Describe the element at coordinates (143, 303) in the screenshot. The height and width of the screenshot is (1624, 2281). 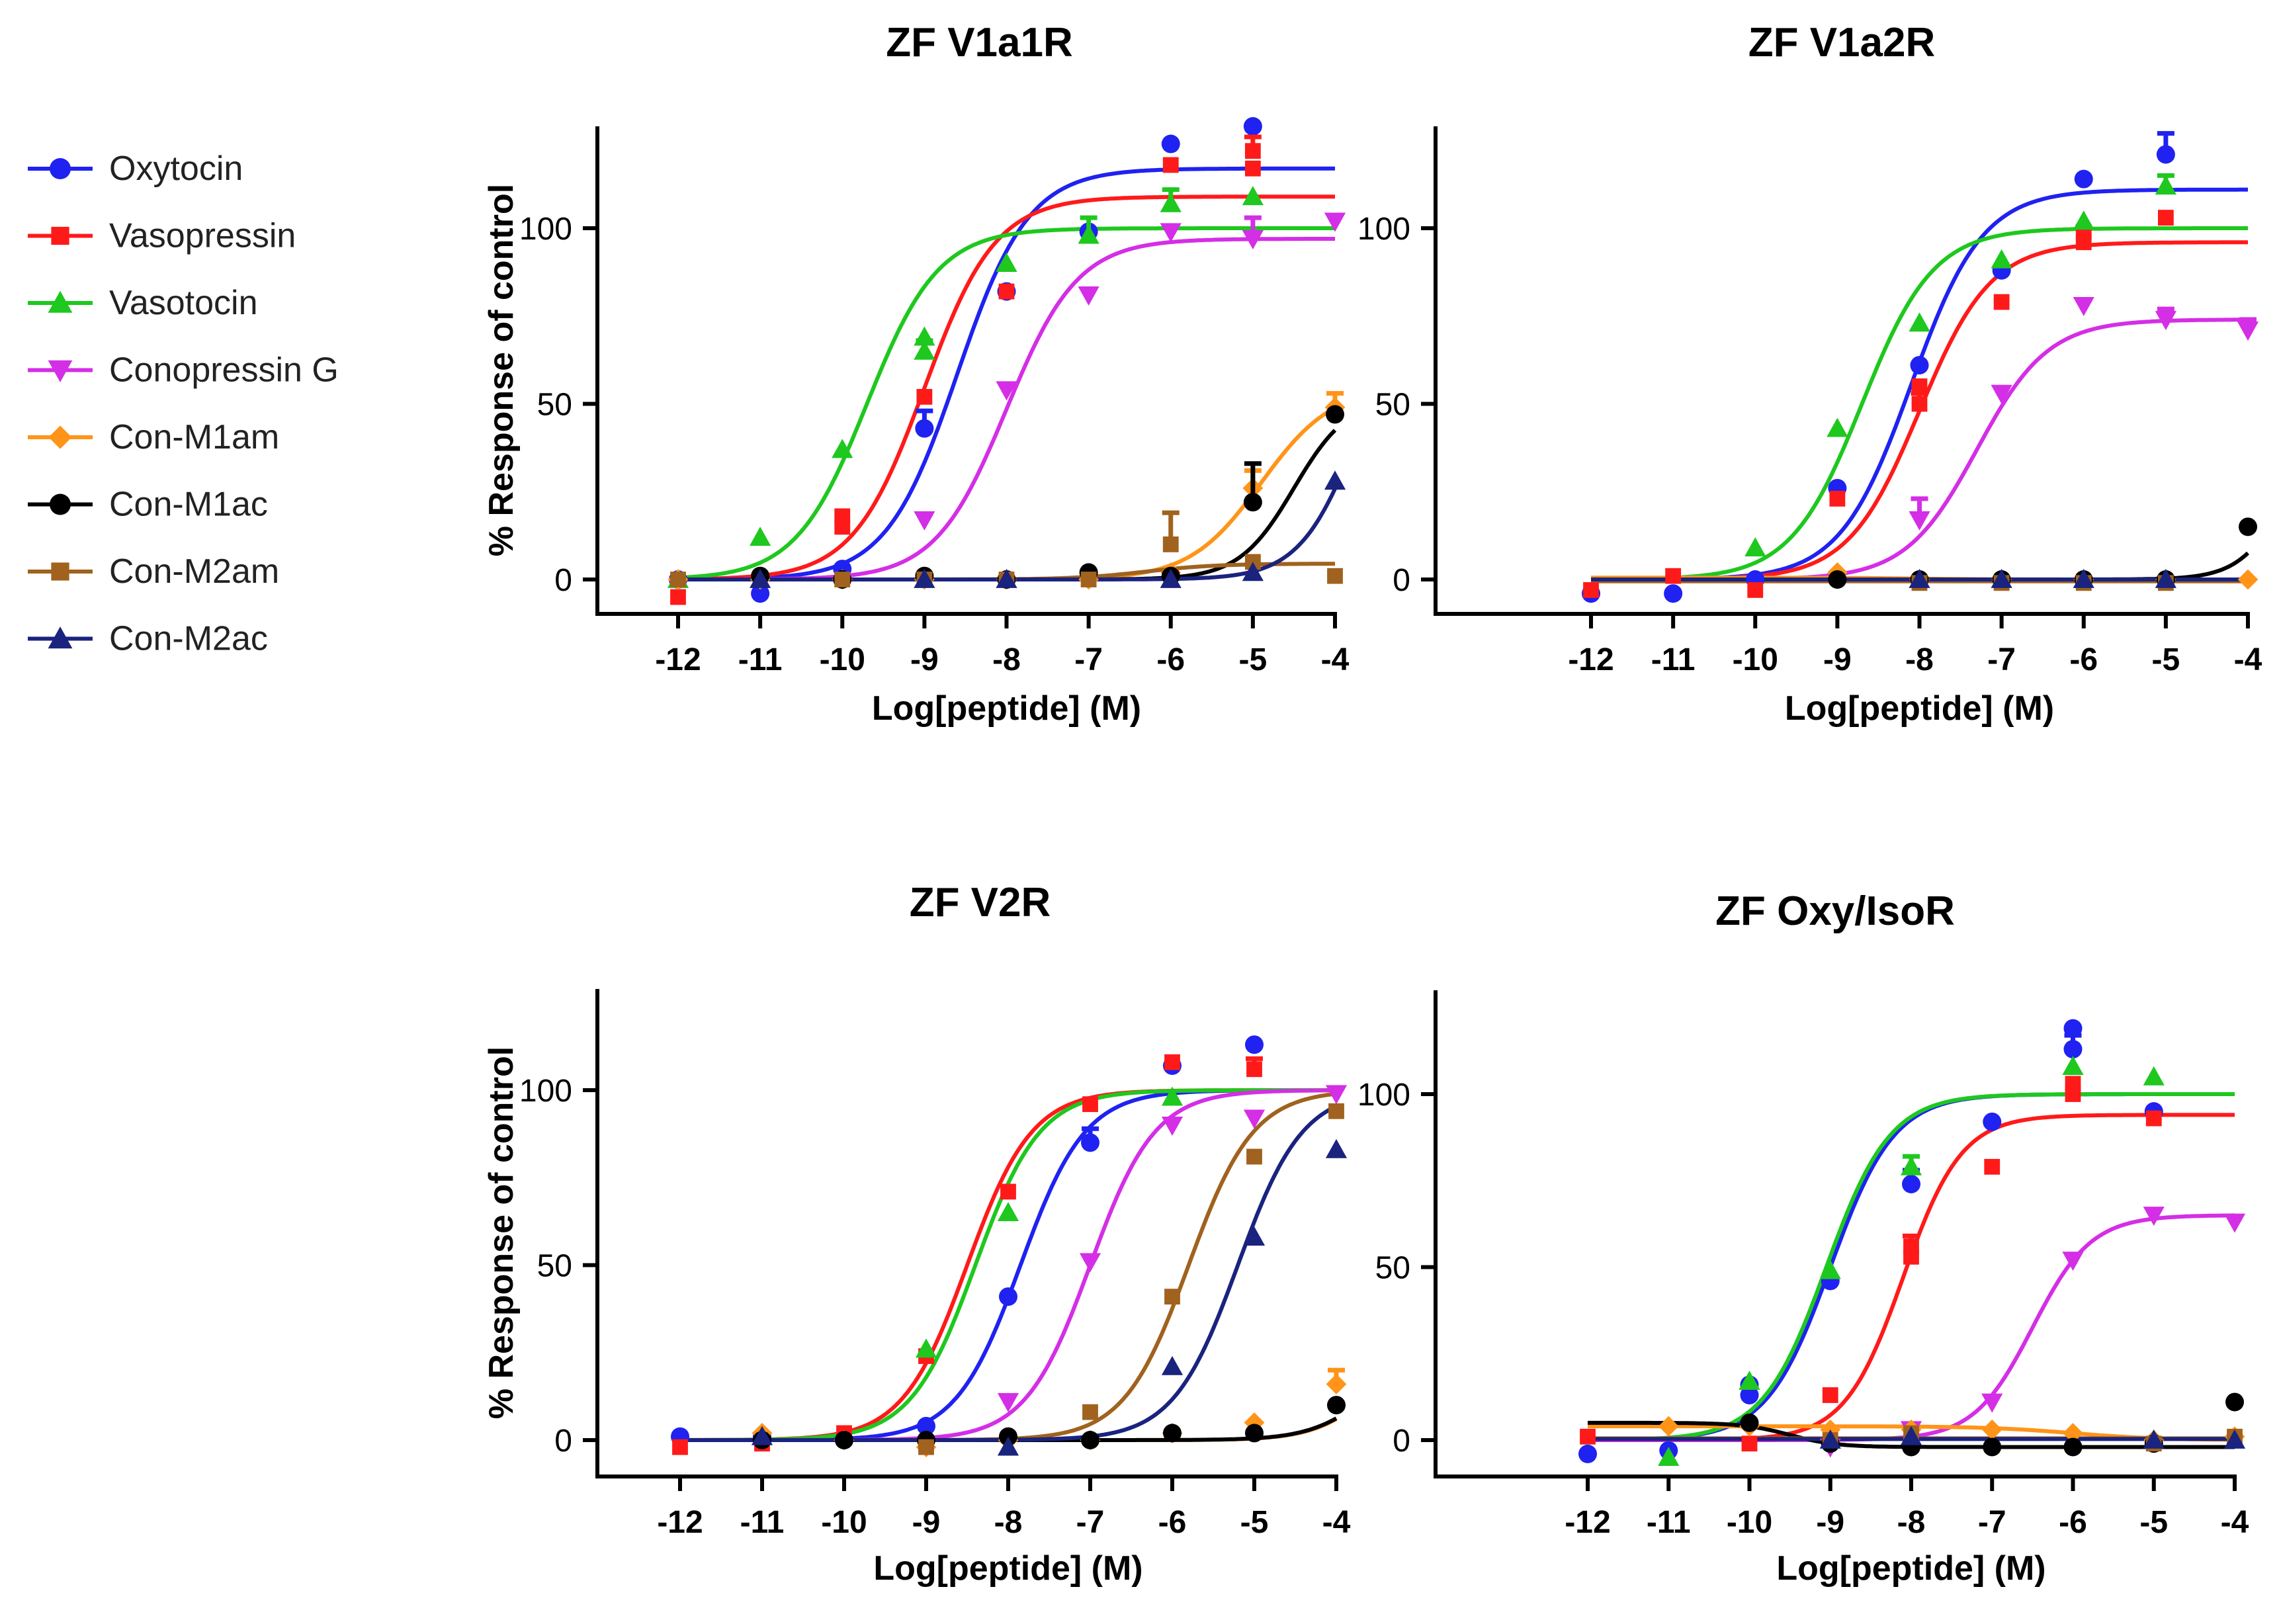
I see `legend-item: Vasotocin` at that location.